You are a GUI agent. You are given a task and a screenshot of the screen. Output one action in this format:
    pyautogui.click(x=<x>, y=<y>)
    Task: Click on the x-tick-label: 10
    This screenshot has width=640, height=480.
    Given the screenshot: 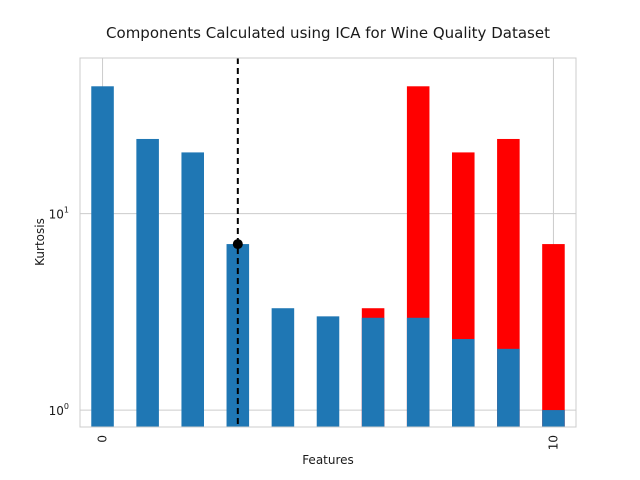 What is the action you would take?
    pyautogui.click(x=553, y=442)
    